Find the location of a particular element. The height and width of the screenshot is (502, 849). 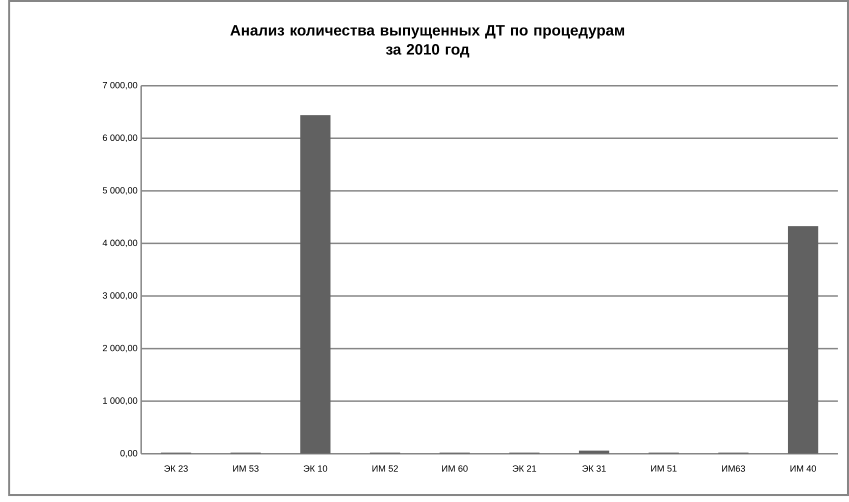

y-tick-label: 1 000,00 is located at coordinates (120, 401).